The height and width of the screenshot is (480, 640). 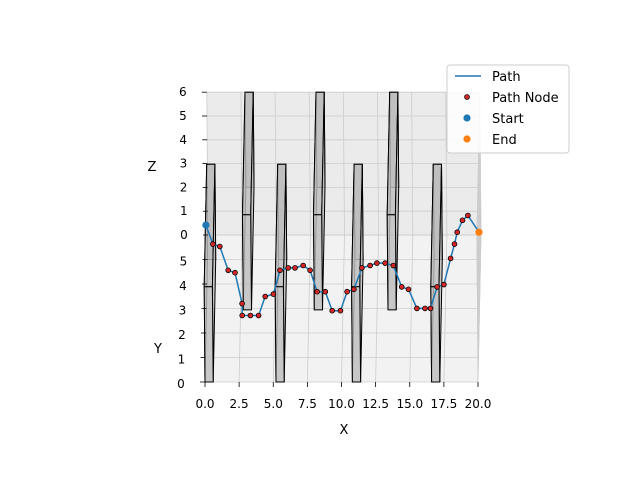 I want to click on y-tick-label: 5, so click(x=184, y=262).